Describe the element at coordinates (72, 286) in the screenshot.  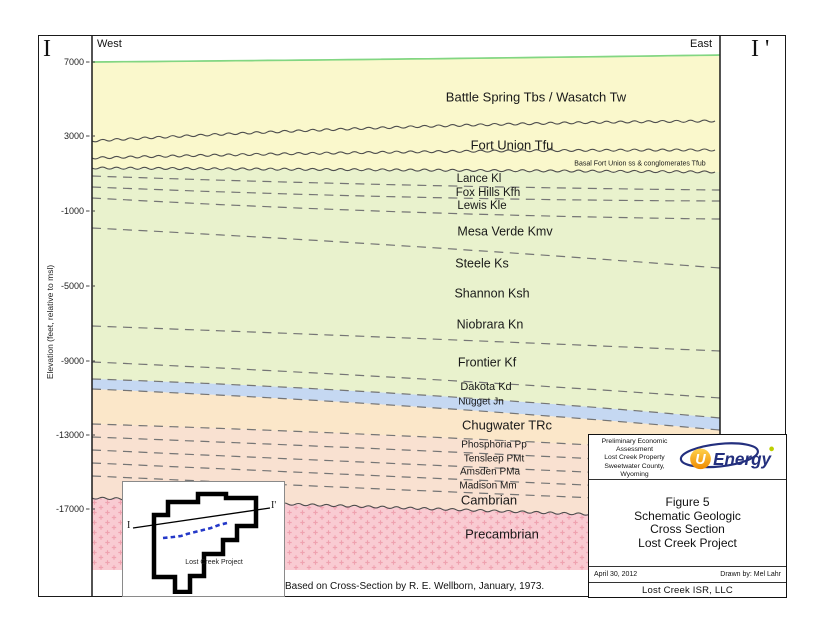
I see `tick-label--5000: -5000` at that location.